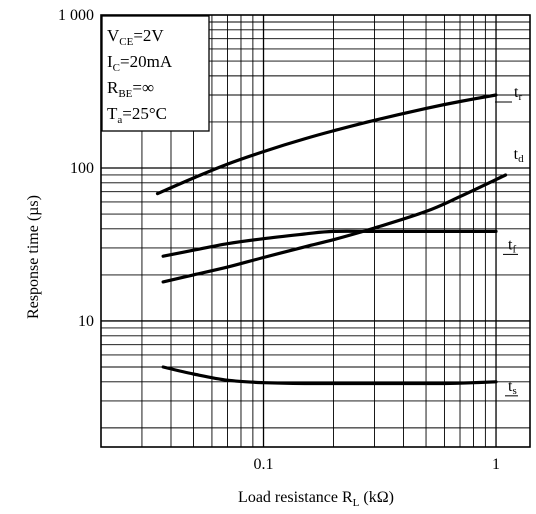 The width and height of the screenshot is (536, 514). Describe the element at coordinates (496, 464) in the screenshot. I see `x-tick-label: 1` at that location.